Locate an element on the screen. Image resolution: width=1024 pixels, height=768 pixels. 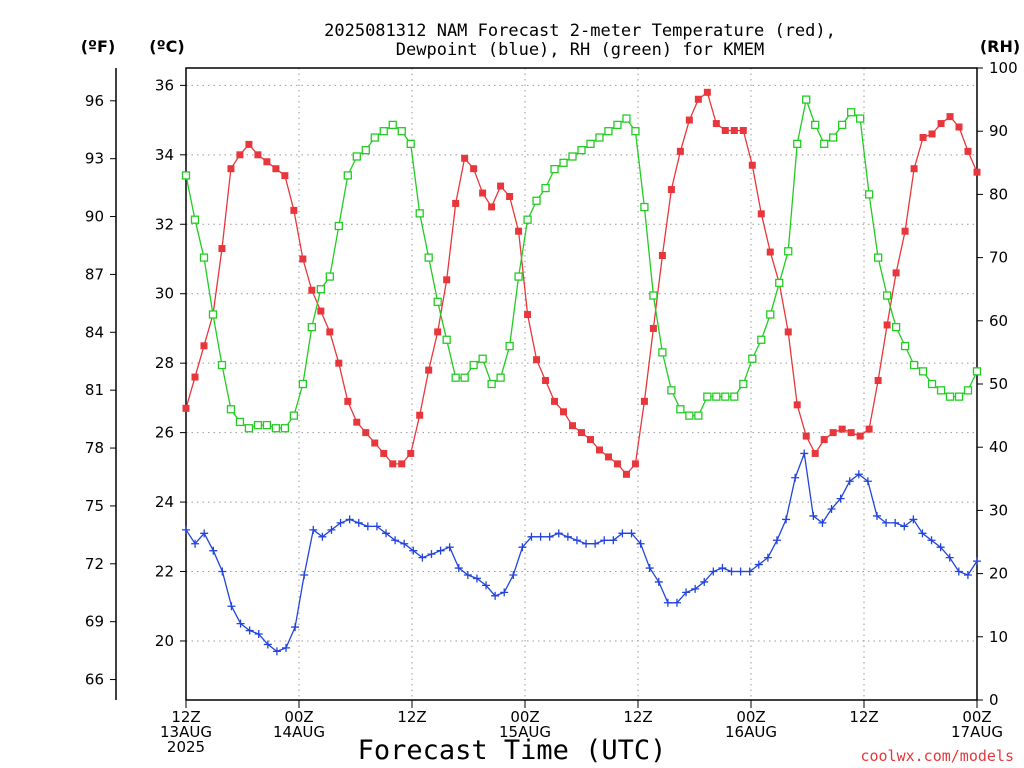
fahrenheit-tick-label: 93 is located at coordinates (94, 159).